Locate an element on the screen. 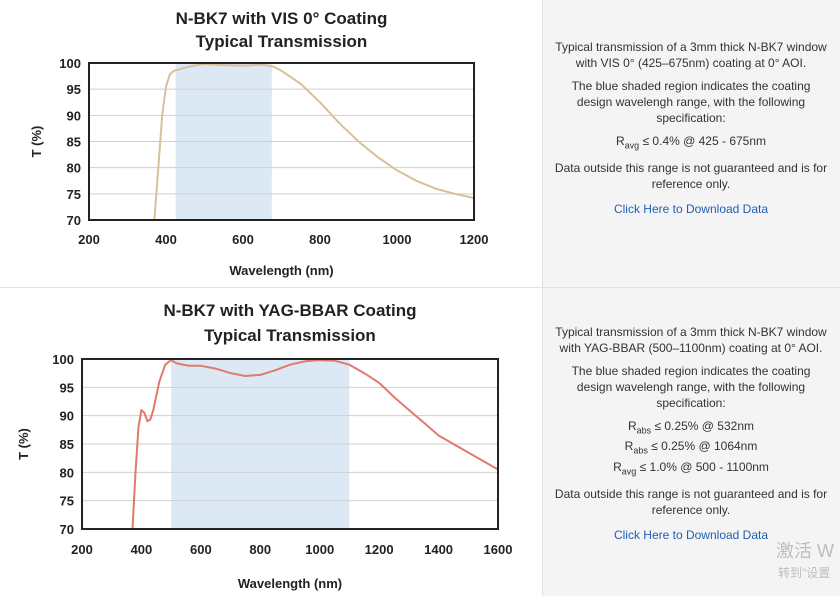  chart-title: N-BK7 with VIS 0° Coating is located at coordinates (282, 18).